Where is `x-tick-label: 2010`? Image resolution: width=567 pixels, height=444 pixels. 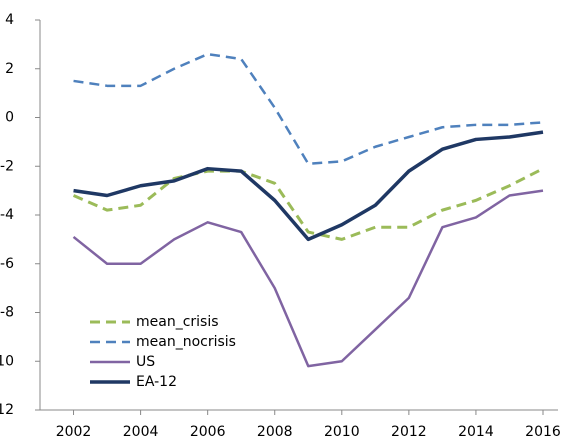
x-tick-label: 2010 is located at coordinates (342, 432).